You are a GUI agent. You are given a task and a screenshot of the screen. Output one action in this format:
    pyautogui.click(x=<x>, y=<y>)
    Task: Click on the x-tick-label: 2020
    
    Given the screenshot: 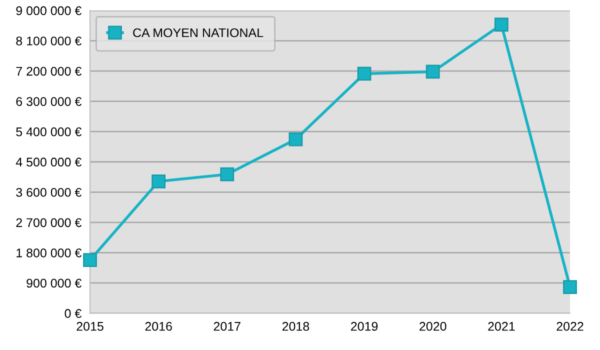 What is the action you would take?
    pyautogui.click(x=433, y=326)
    